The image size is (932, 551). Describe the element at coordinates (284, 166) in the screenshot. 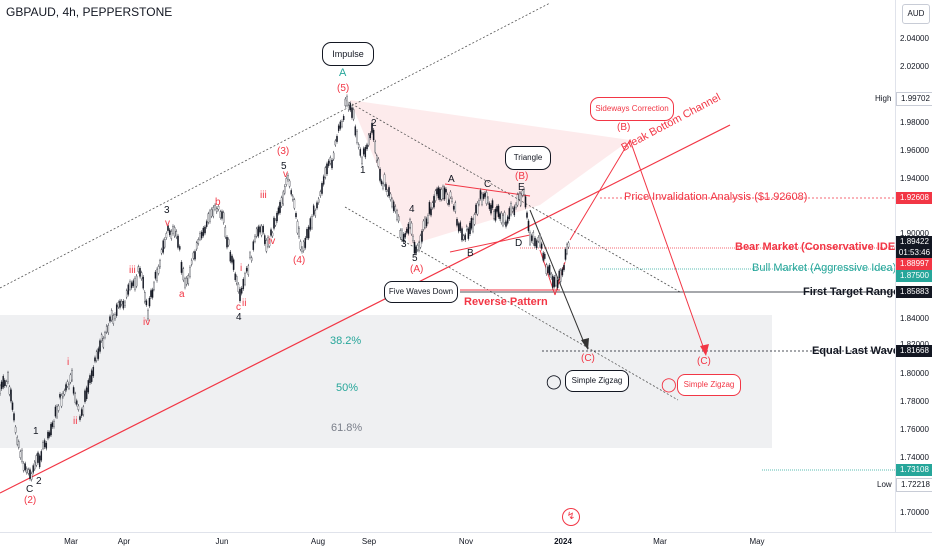

I see `wave-5: 5` at that location.